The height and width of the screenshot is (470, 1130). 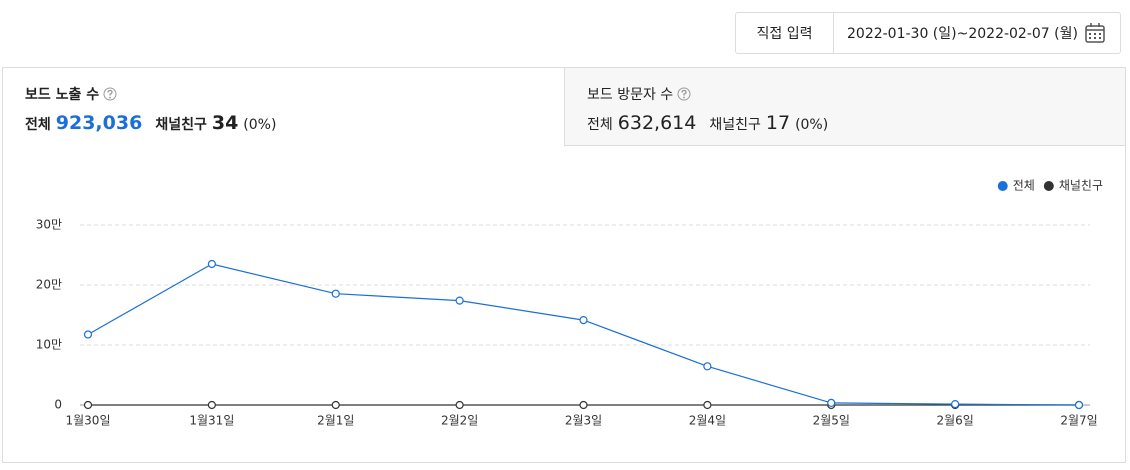 What do you see at coordinates (707, 421) in the screenshot?
I see `x-tick-label: 2월4일` at bounding box center [707, 421].